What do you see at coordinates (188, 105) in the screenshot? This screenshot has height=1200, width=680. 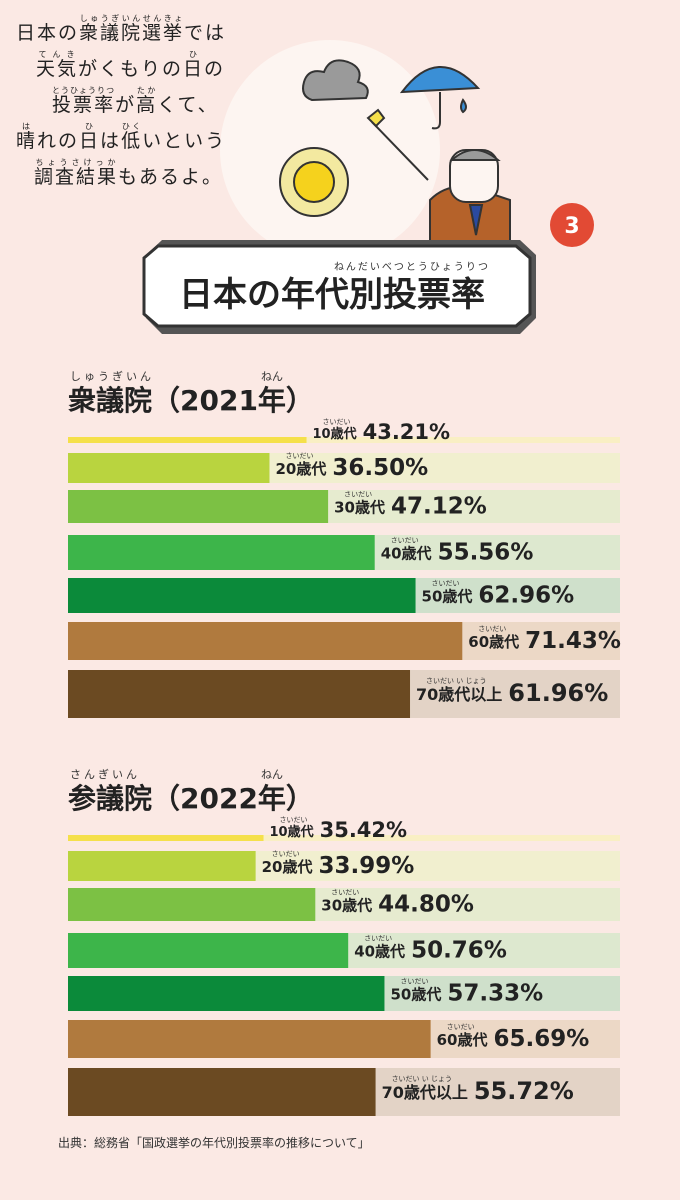 I see `intro-text: くて、` at bounding box center [188, 105].